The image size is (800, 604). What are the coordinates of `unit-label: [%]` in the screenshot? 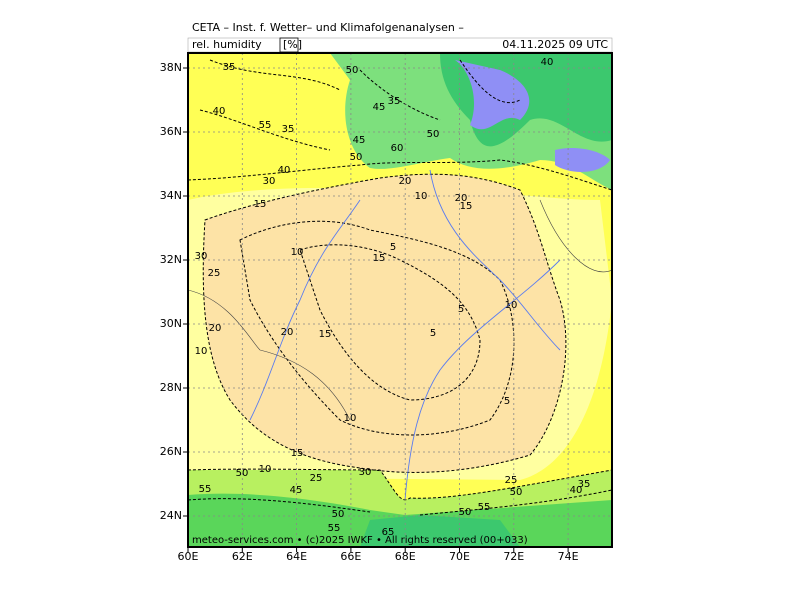 It's located at (292, 44).